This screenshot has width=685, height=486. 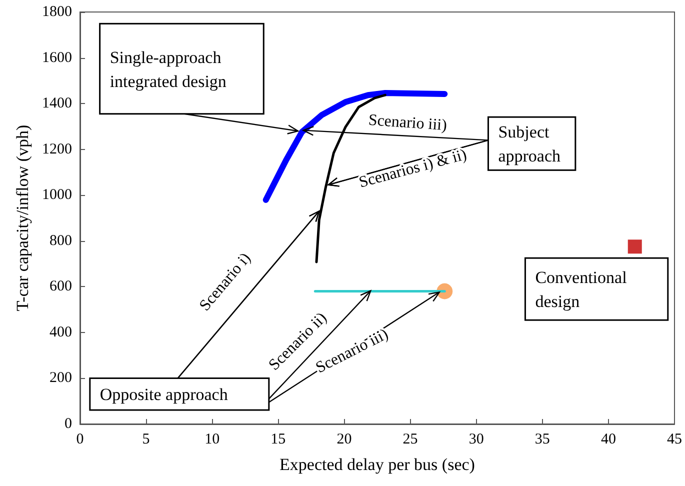 I want to click on x-tick-label: 5, so click(x=146, y=440).